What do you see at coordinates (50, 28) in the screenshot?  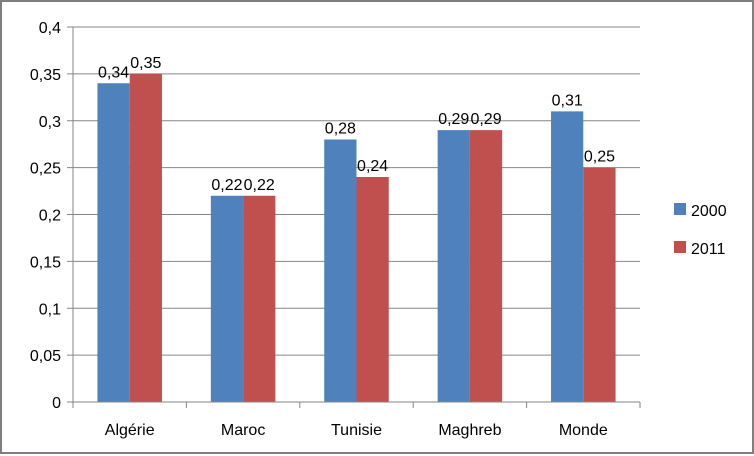 I see `y-tick-label: 0,4` at bounding box center [50, 28].